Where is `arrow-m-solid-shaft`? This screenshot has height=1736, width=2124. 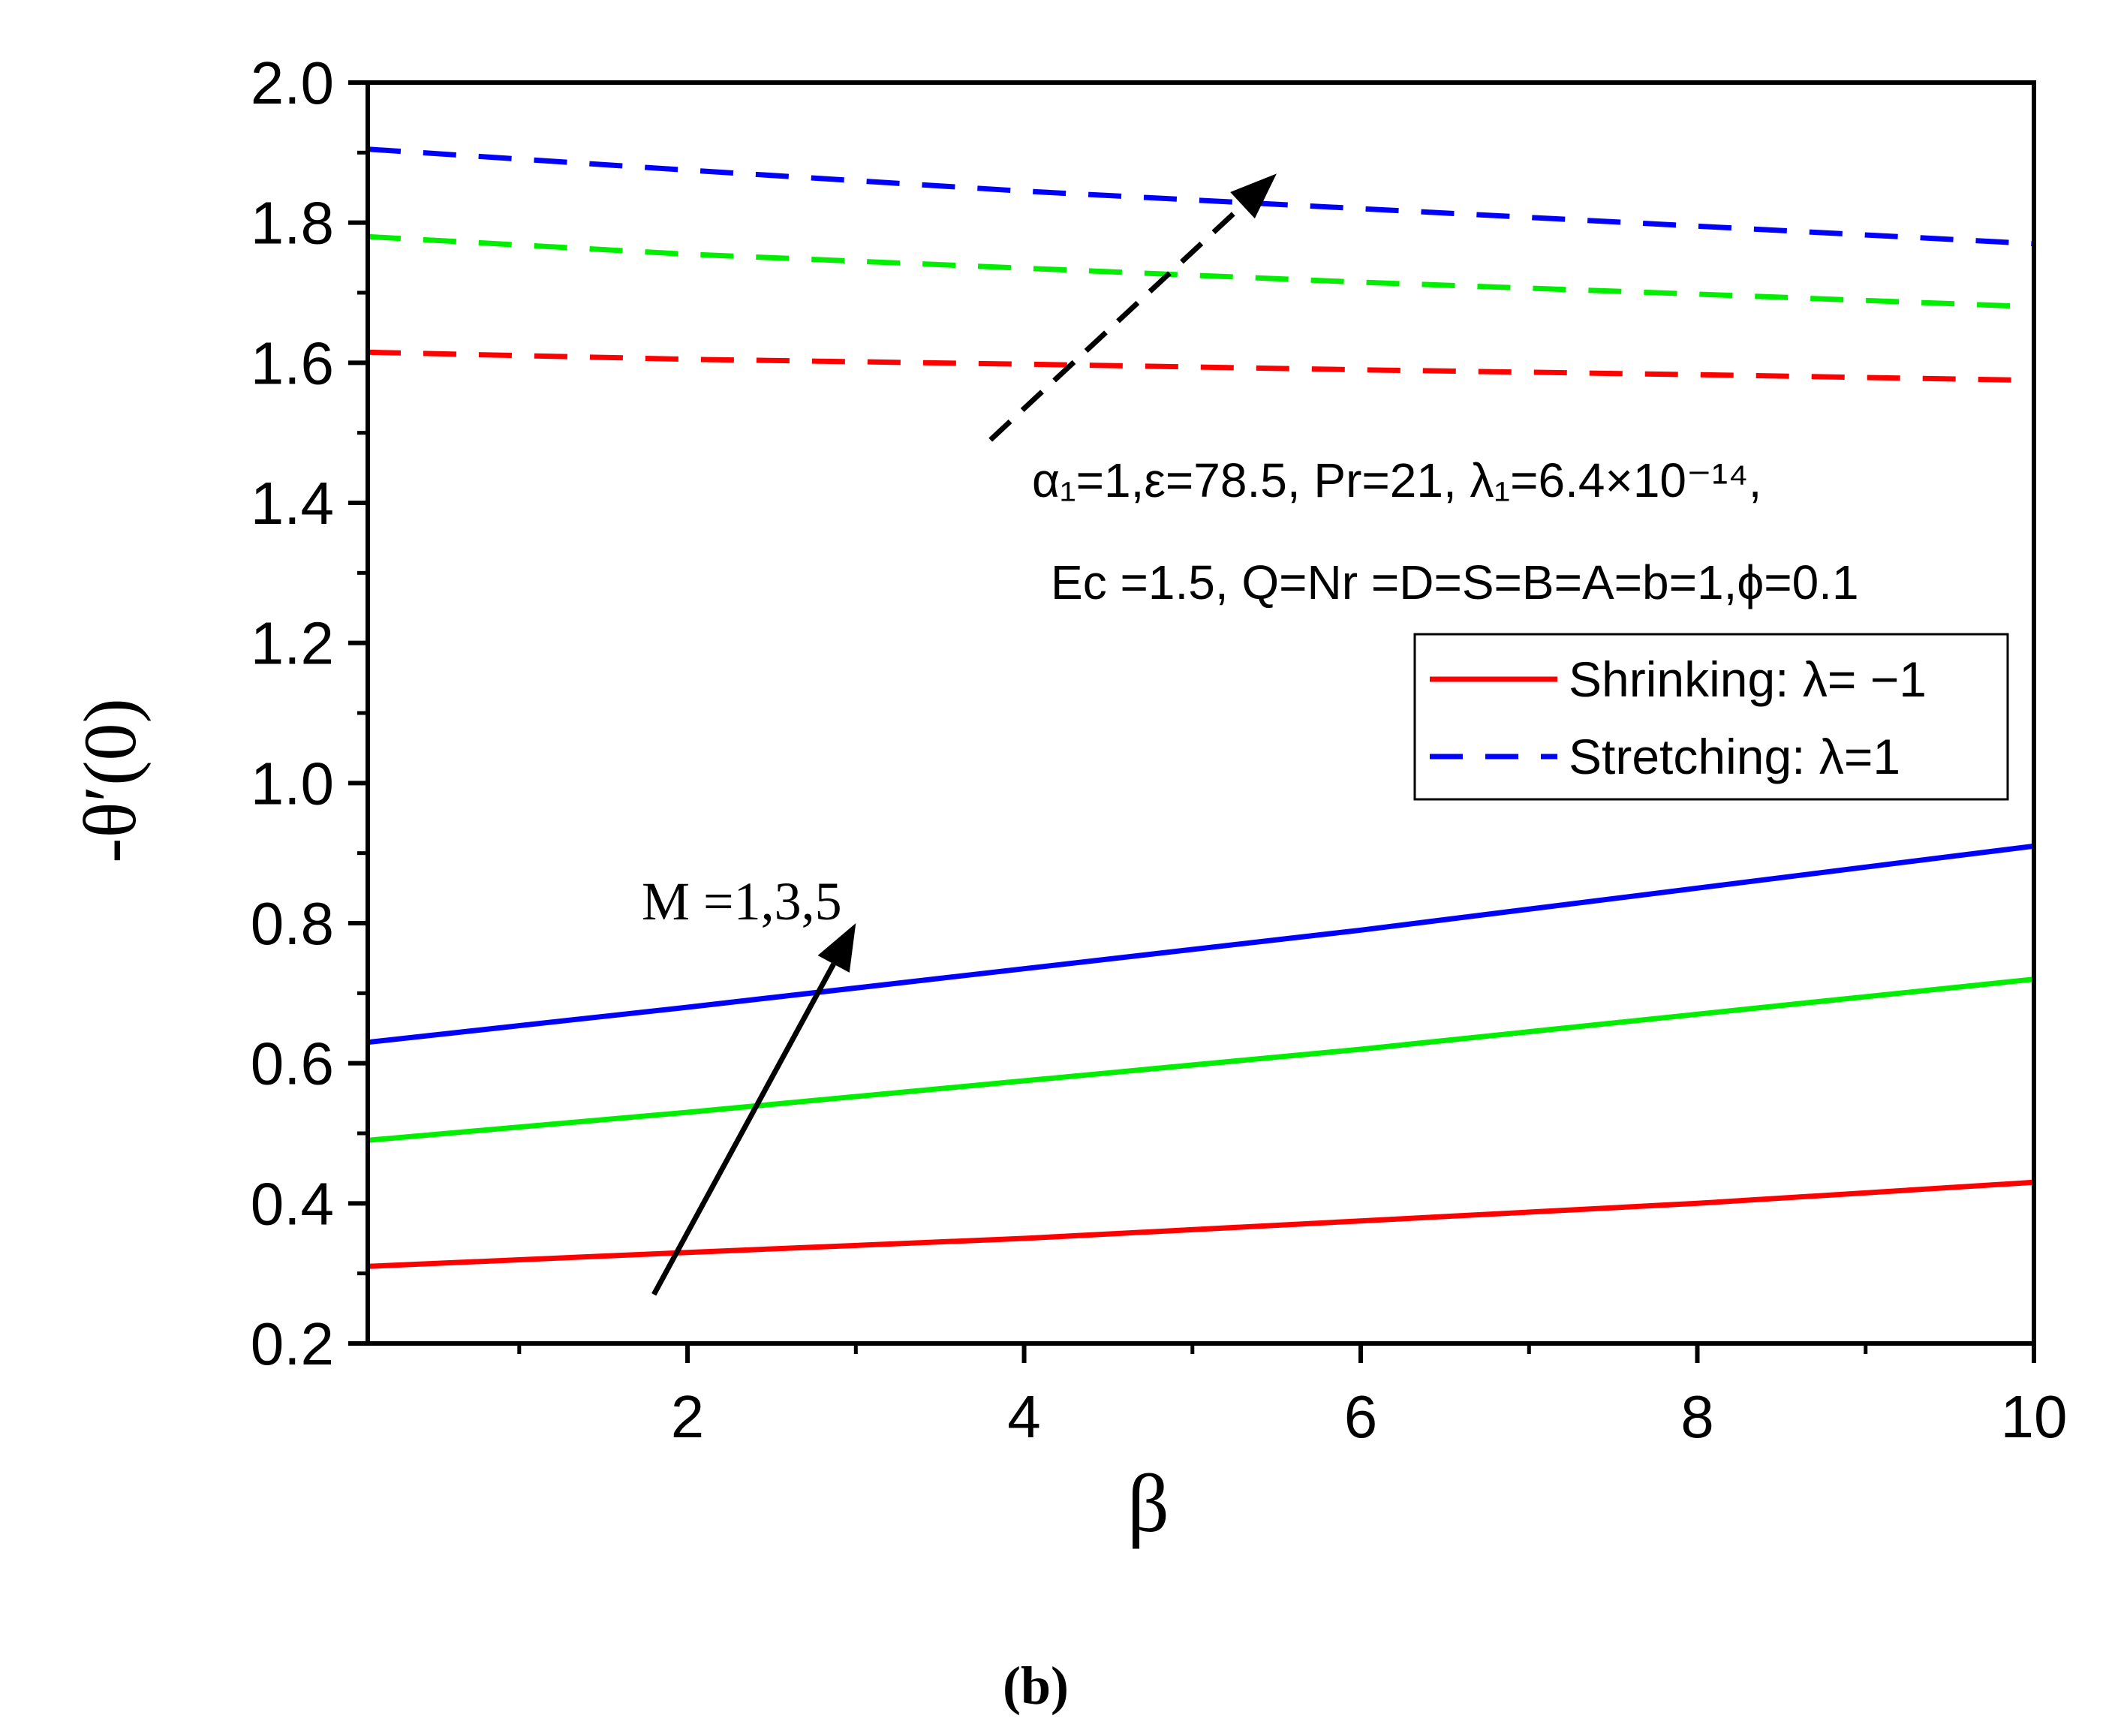
arrow-m-solid-shaft is located at coordinates (744, 1129).